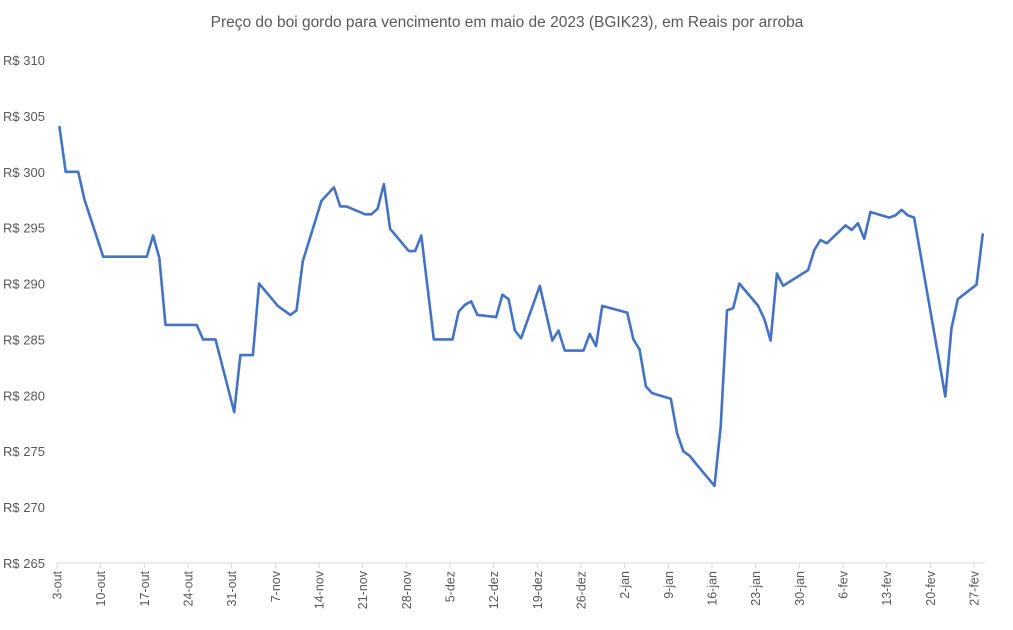  I want to click on y-tick-label: R$ 285, so click(24, 339).